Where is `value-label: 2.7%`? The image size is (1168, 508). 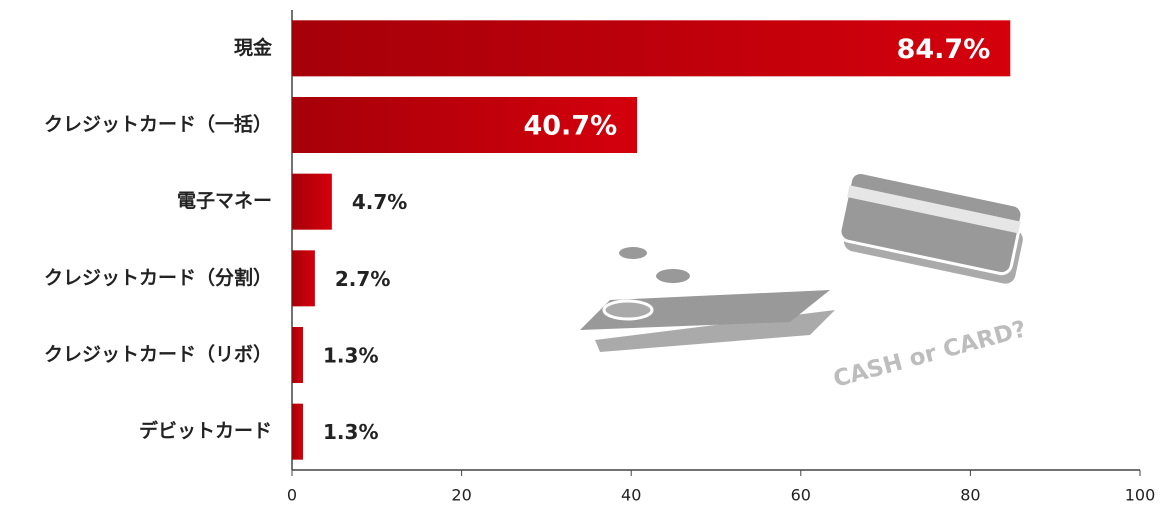
value-label: 2.7% is located at coordinates (362, 279).